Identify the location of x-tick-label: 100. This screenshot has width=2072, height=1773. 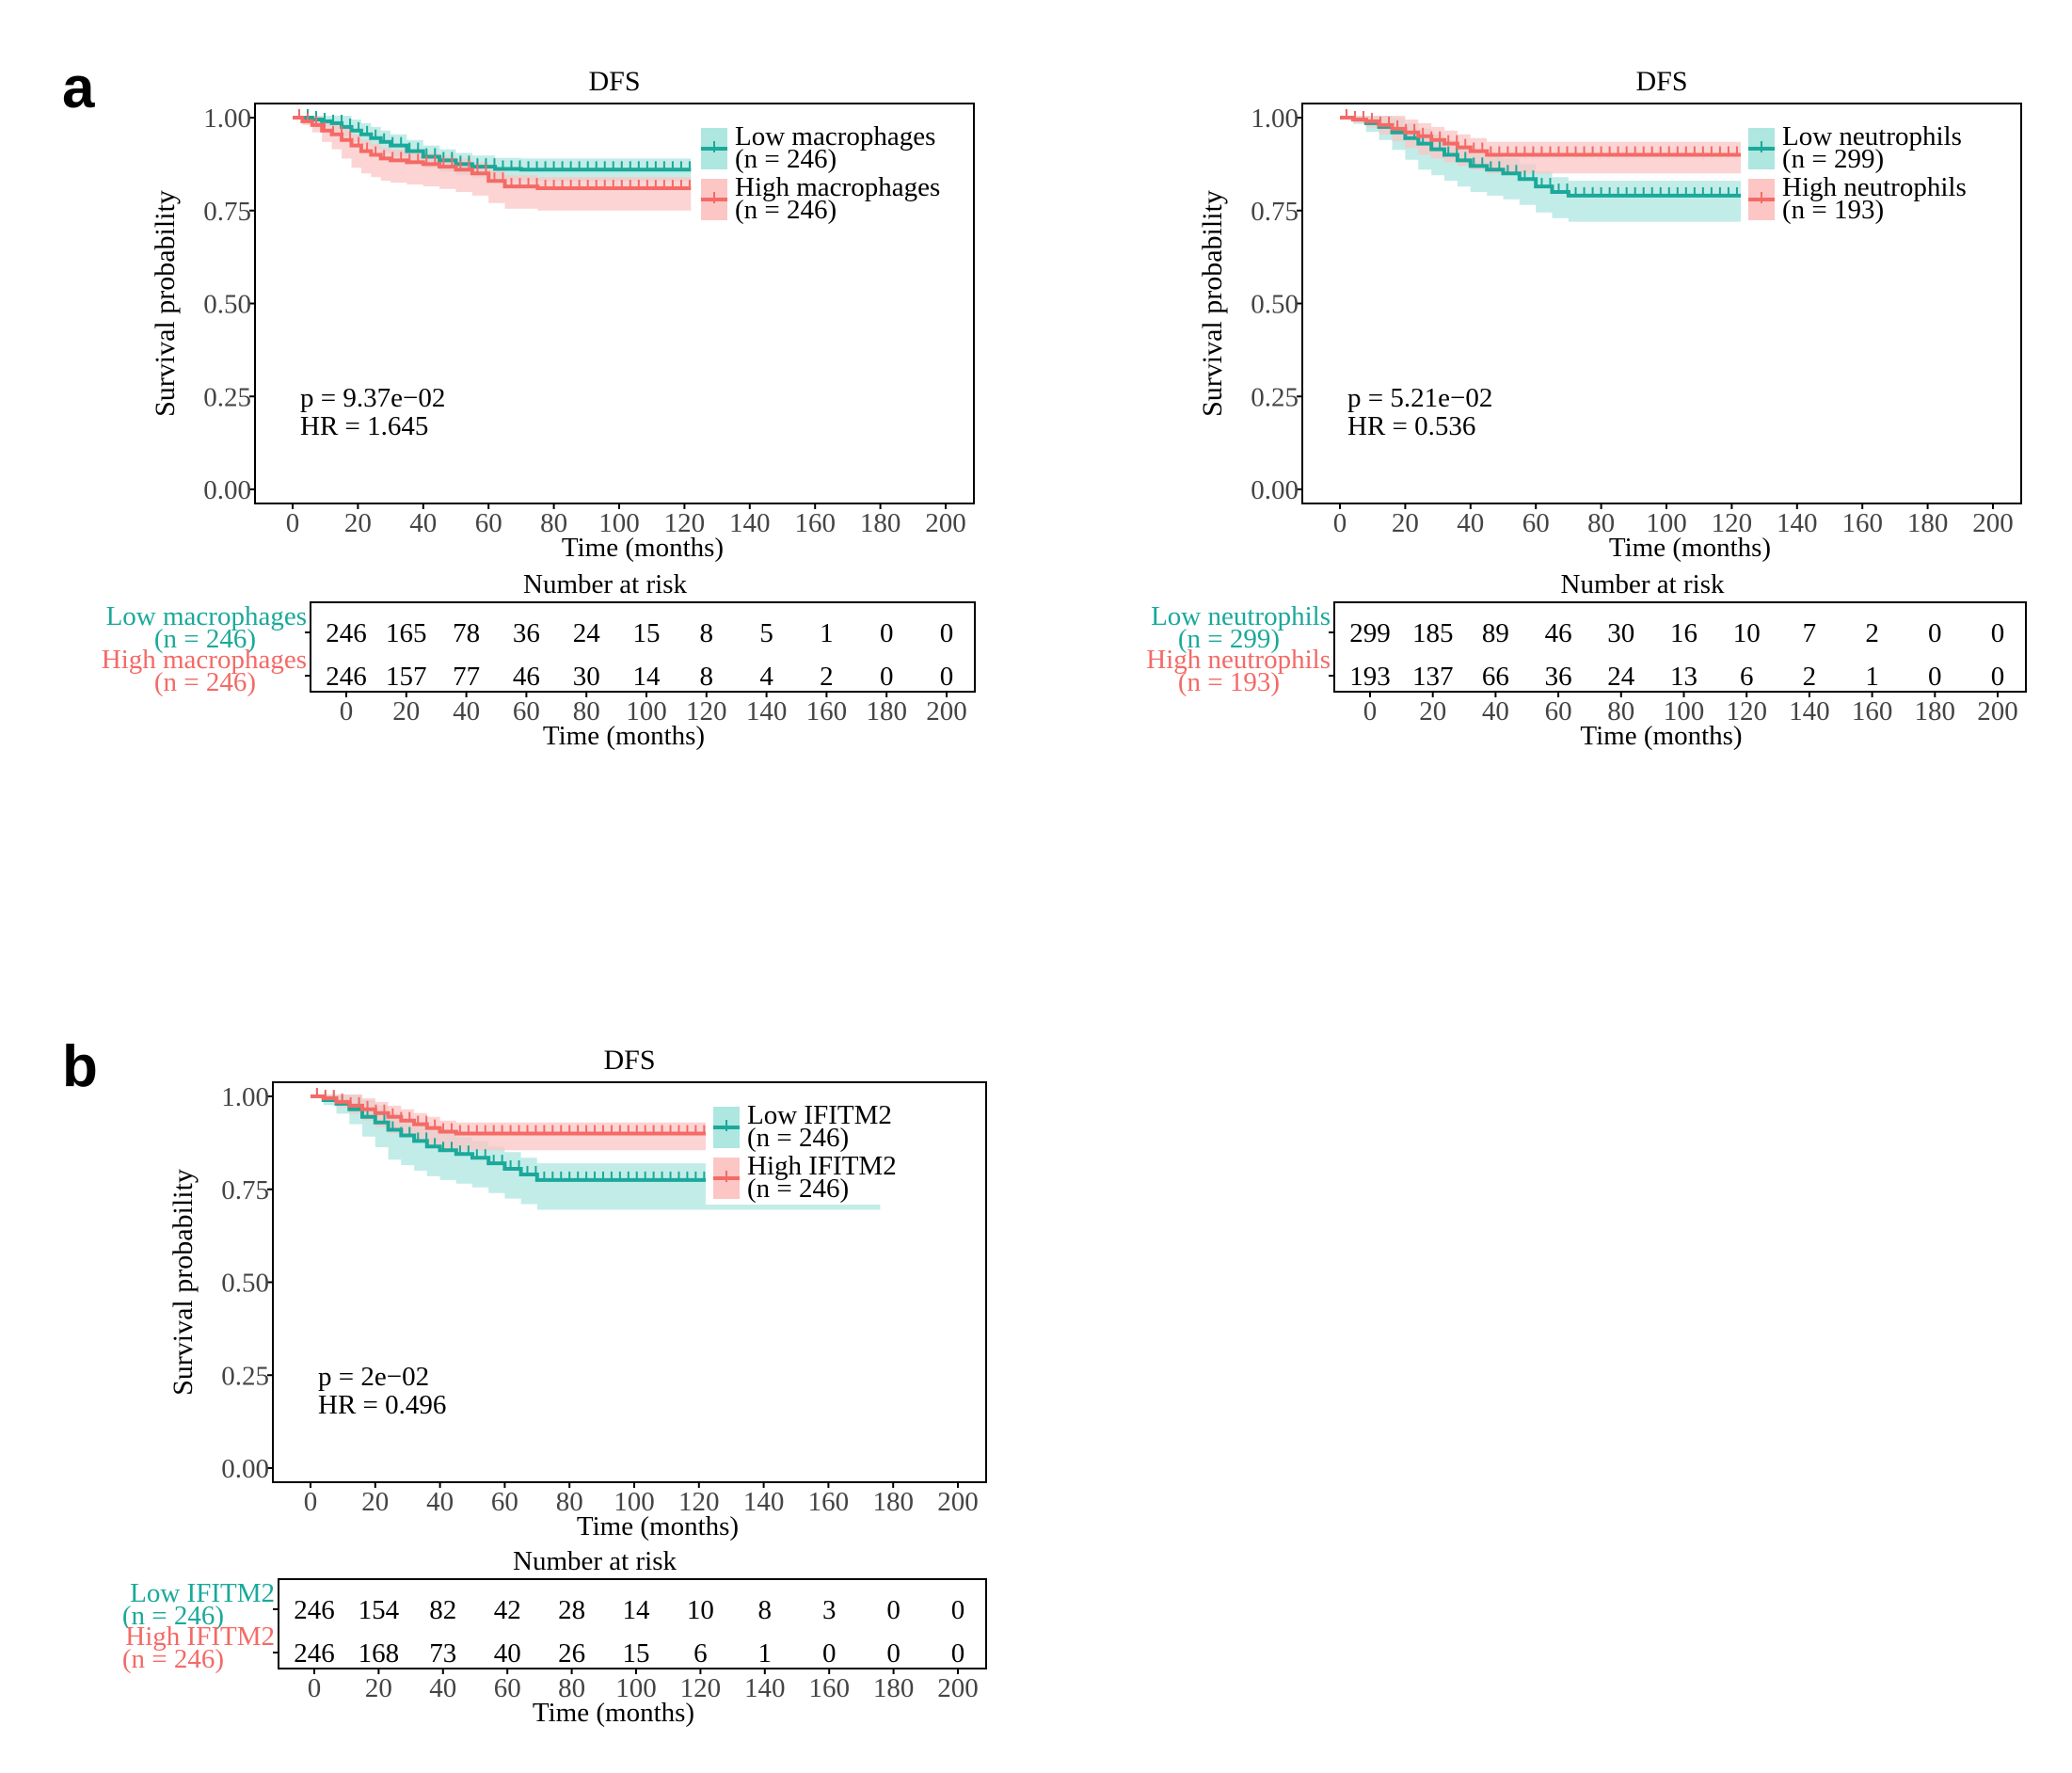
(634, 1502).